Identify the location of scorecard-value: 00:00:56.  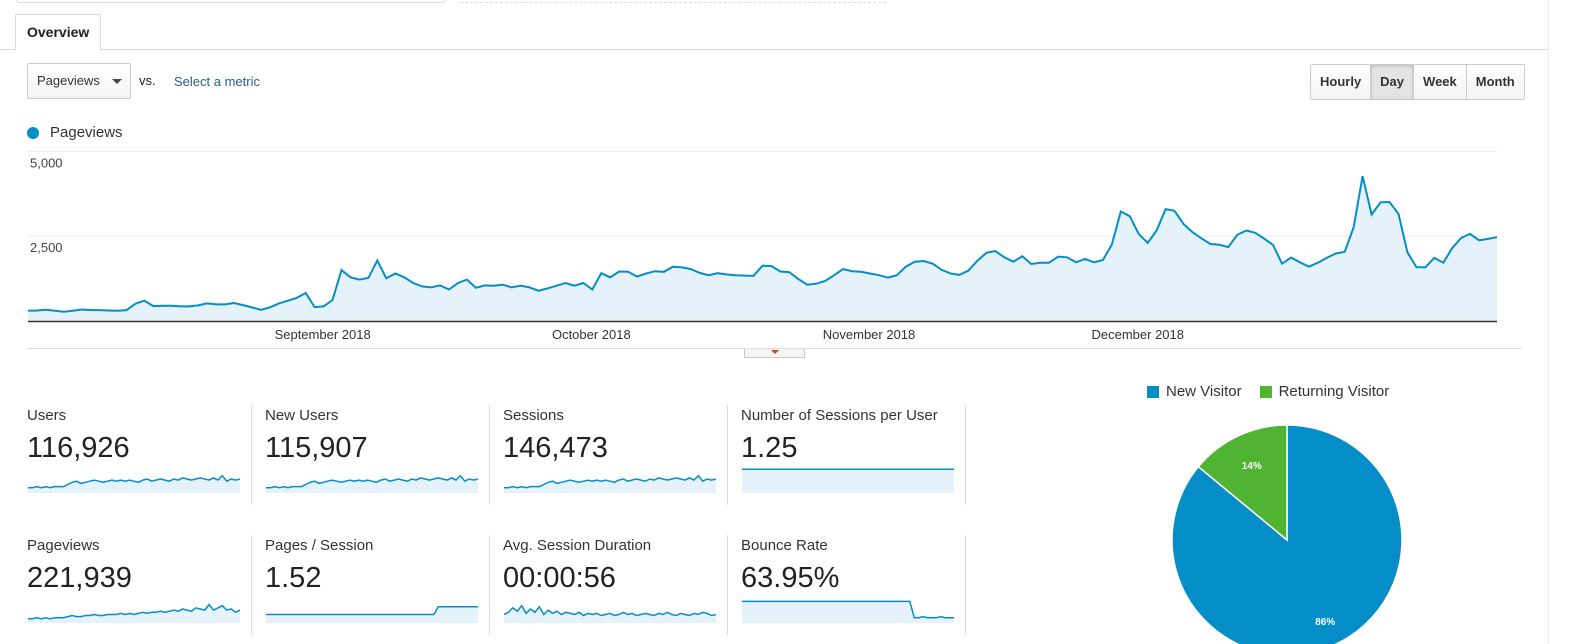
(559, 578).